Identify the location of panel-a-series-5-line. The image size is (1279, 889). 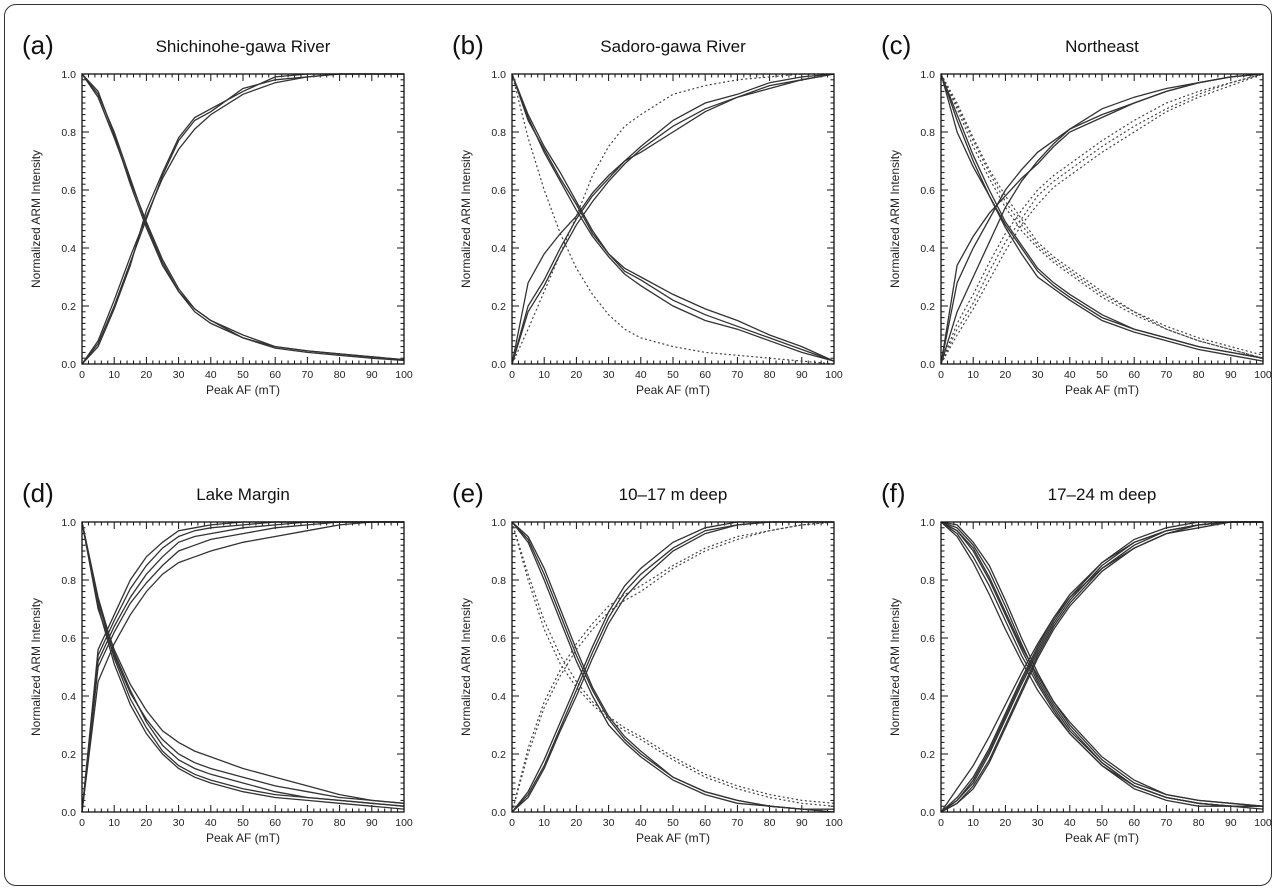
(242, 219).